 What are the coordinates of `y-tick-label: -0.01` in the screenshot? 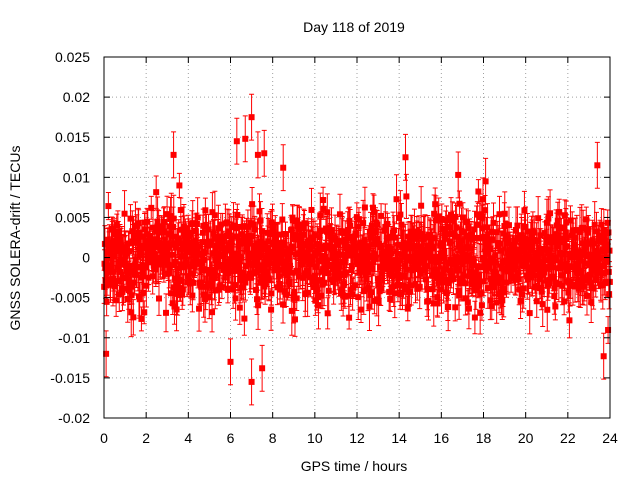 It's located at (74, 338).